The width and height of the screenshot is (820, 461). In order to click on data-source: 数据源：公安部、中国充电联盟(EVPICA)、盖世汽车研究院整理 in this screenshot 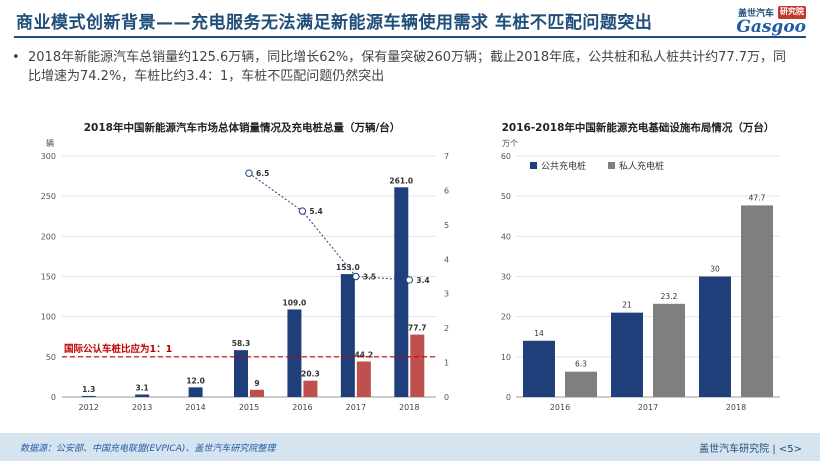, I will do `click(148, 449)`.